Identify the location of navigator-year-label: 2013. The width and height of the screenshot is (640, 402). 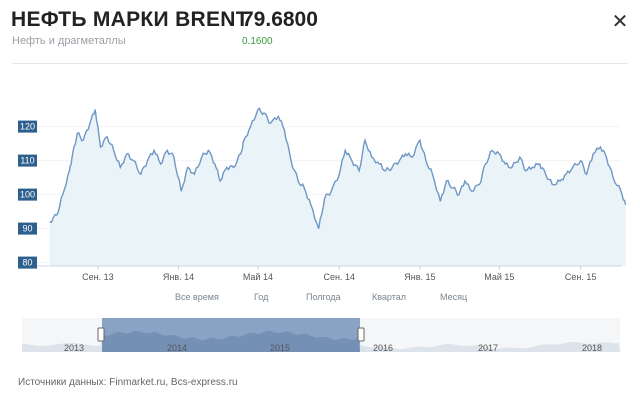
(74, 348).